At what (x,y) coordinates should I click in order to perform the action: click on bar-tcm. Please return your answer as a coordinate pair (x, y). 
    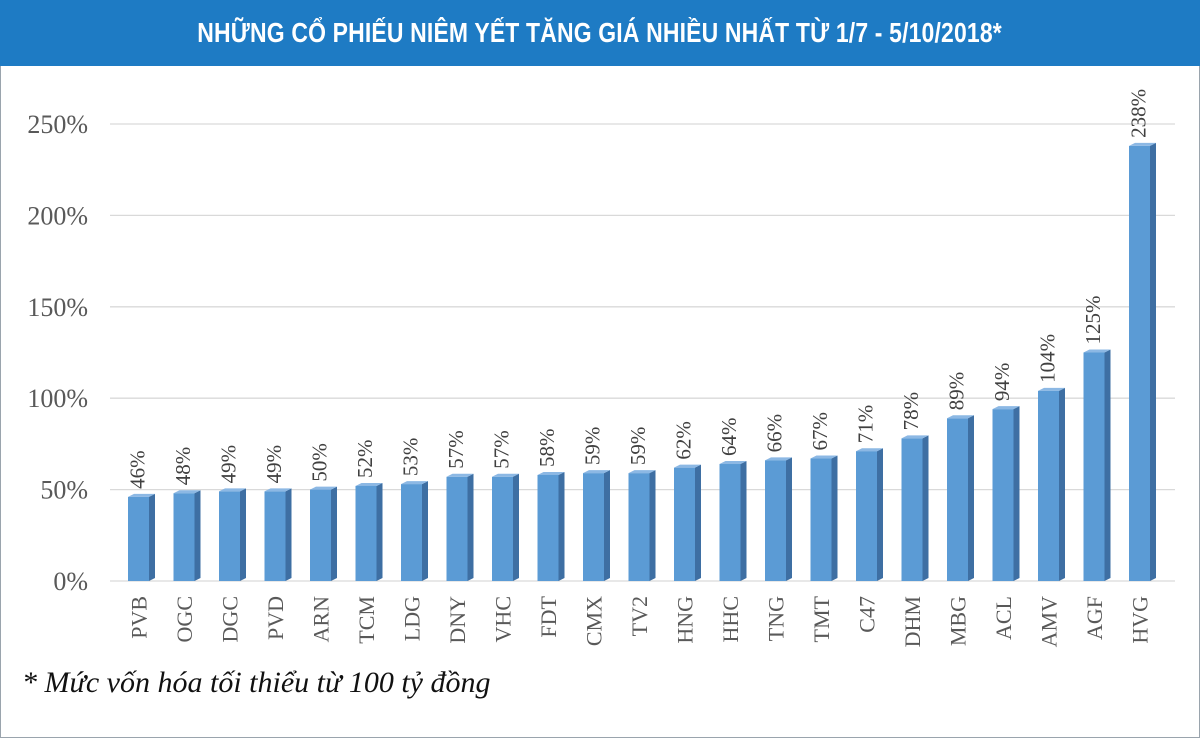
    Looking at the image, I should click on (369, 531).